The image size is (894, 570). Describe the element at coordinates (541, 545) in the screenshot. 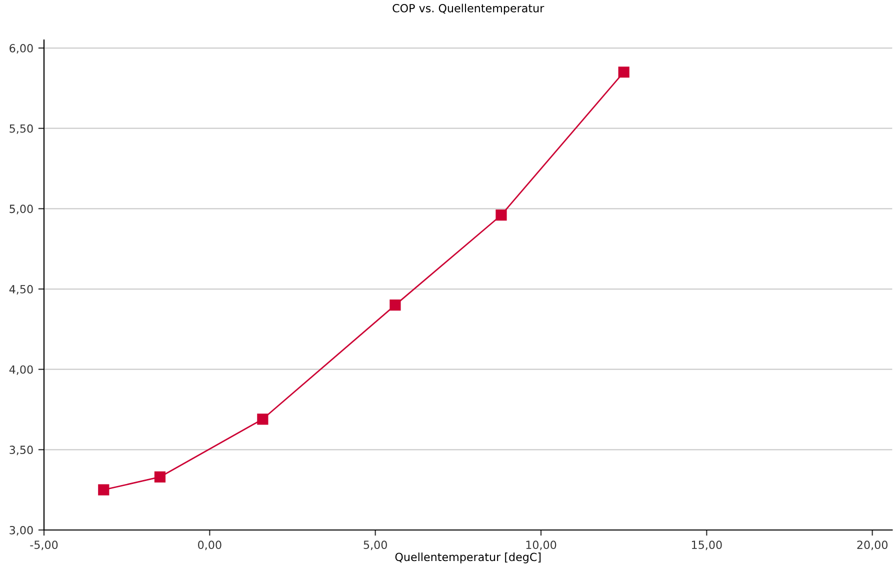

I see `x-tick-label: 10,00` at that location.